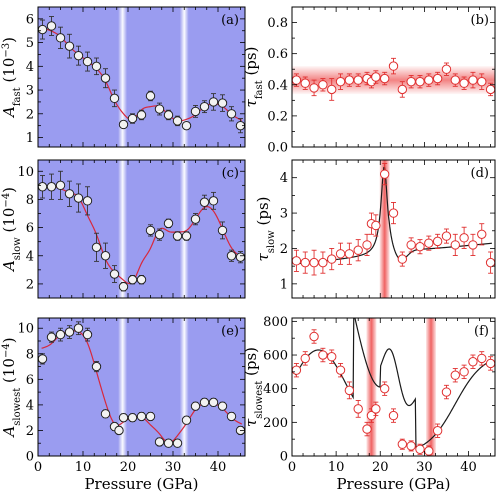 The width and height of the screenshot is (500, 496). What do you see at coordinates (30, 138) in the screenshot?
I see `y-tick-label: 1` at bounding box center [30, 138].